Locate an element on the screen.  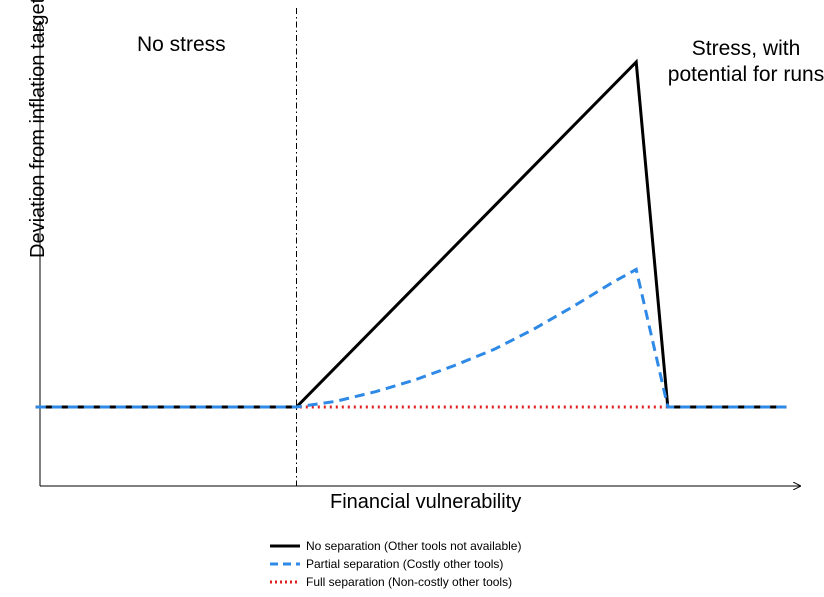
region-label-no-stress: No stress is located at coordinates (181, 44).